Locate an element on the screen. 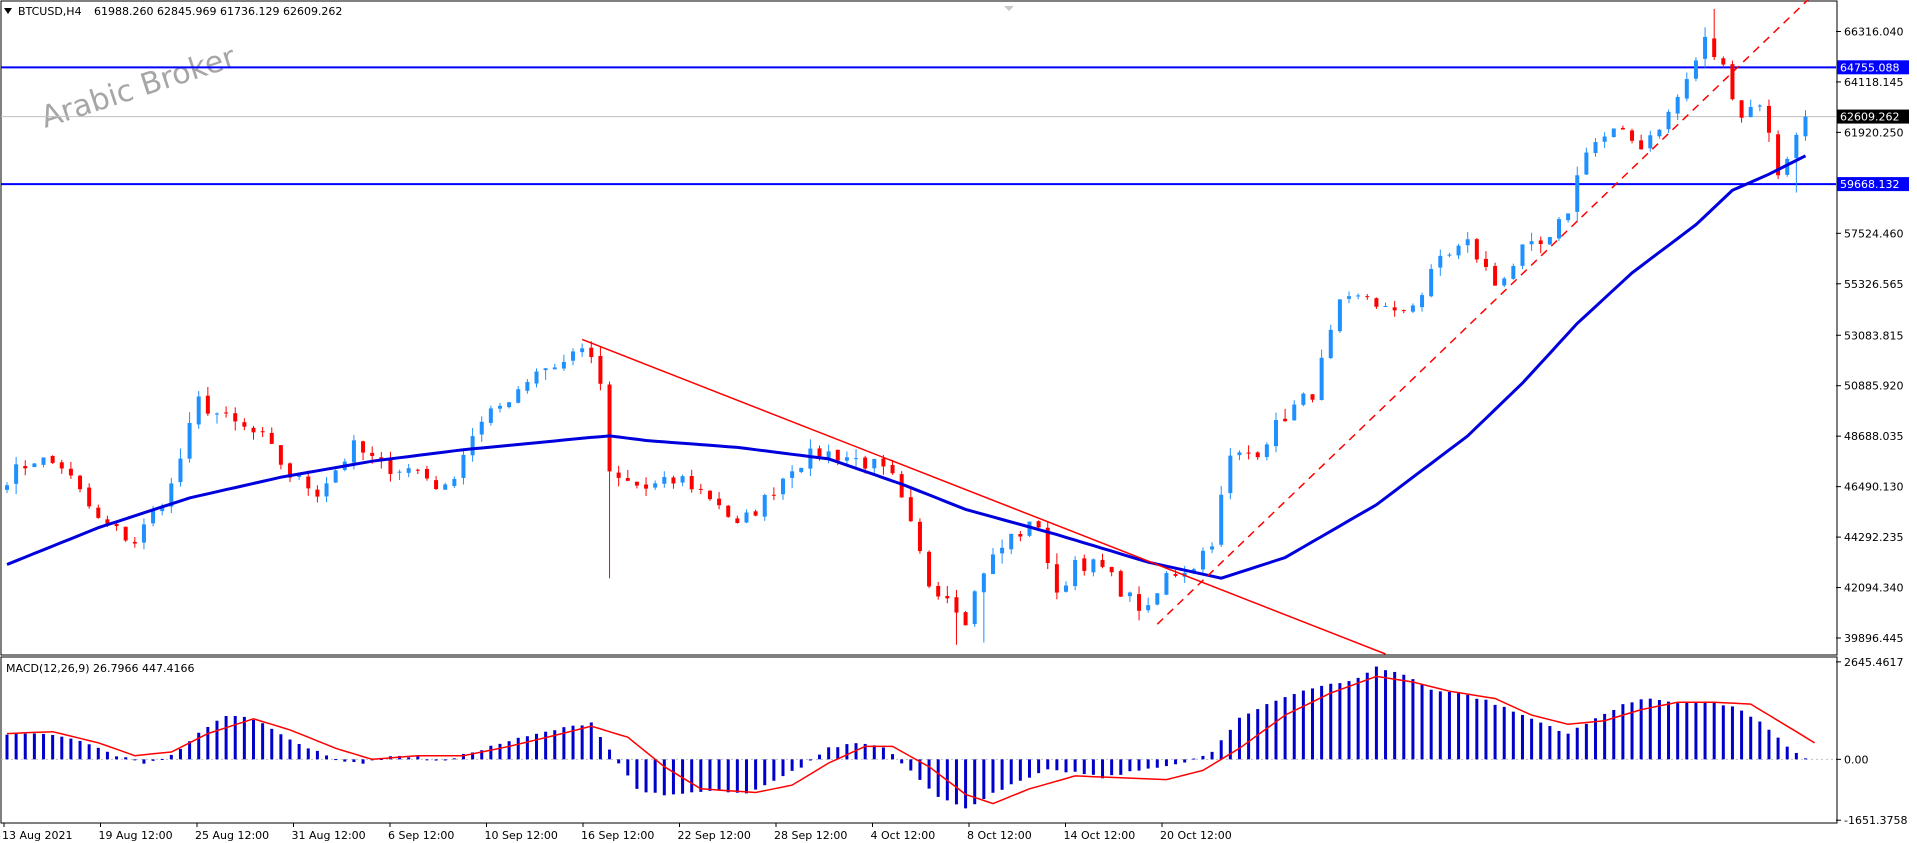  price-tick-label: 50885.920 is located at coordinates (1874, 386).